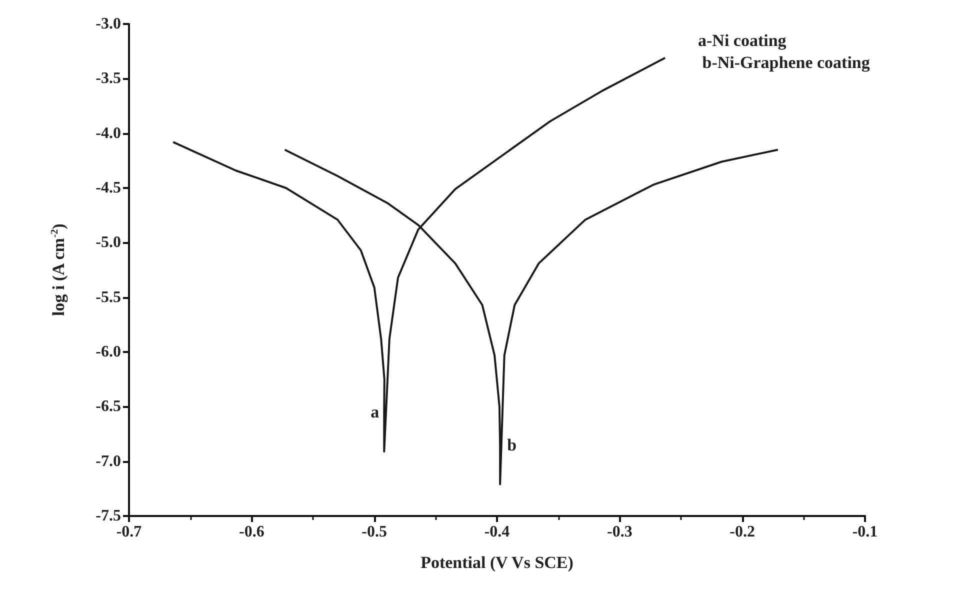  I want to click on y-axis-title: log i (A cm-2), so click(58, 270).